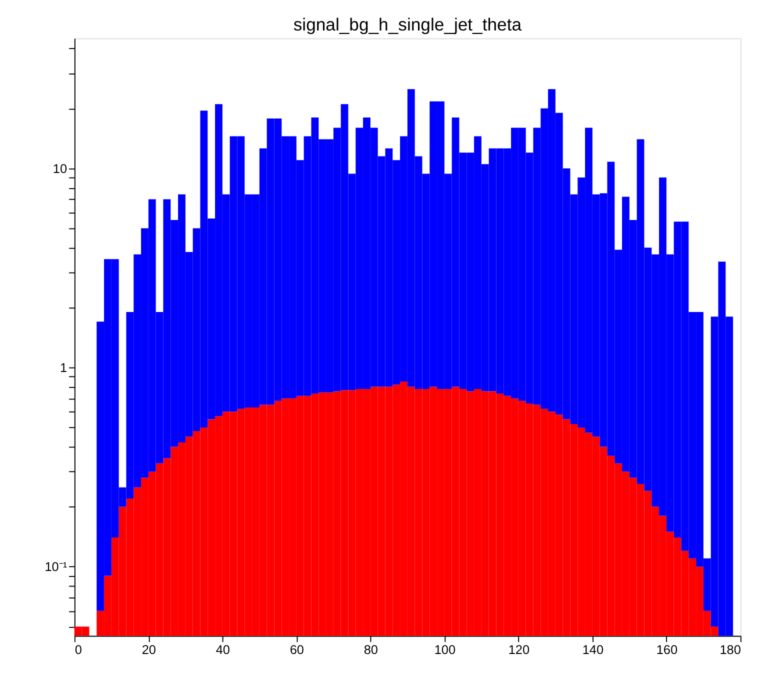  I want to click on chart-title: signal_bg_h_single_jet_theta, so click(407, 24).